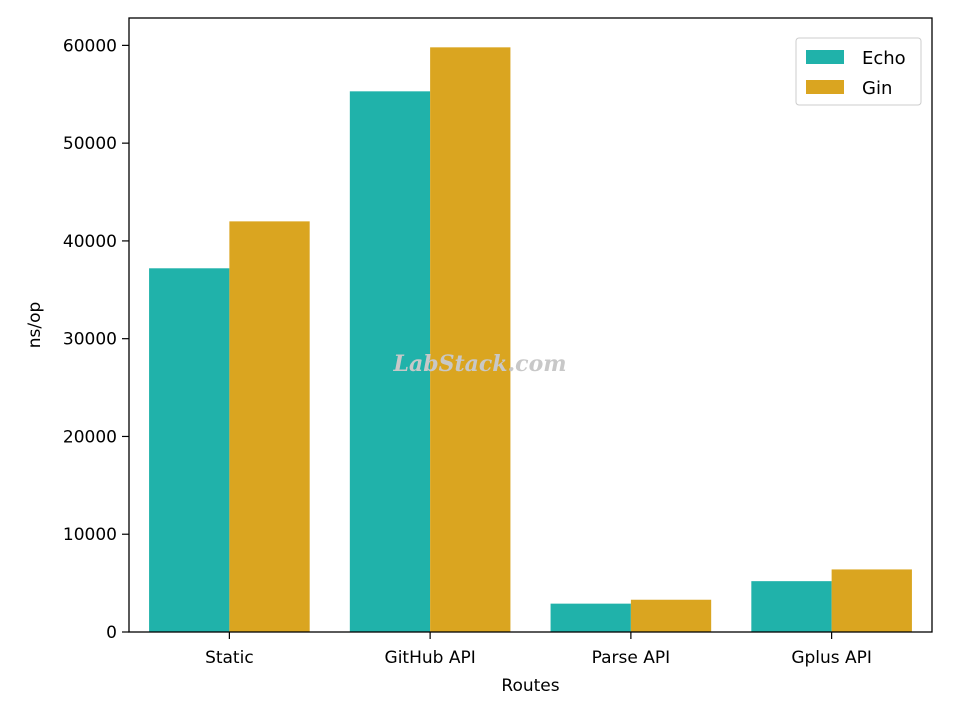  Describe the element at coordinates (90, 340) in the screenshot. I see `y-tick-label: 30000` at that location.